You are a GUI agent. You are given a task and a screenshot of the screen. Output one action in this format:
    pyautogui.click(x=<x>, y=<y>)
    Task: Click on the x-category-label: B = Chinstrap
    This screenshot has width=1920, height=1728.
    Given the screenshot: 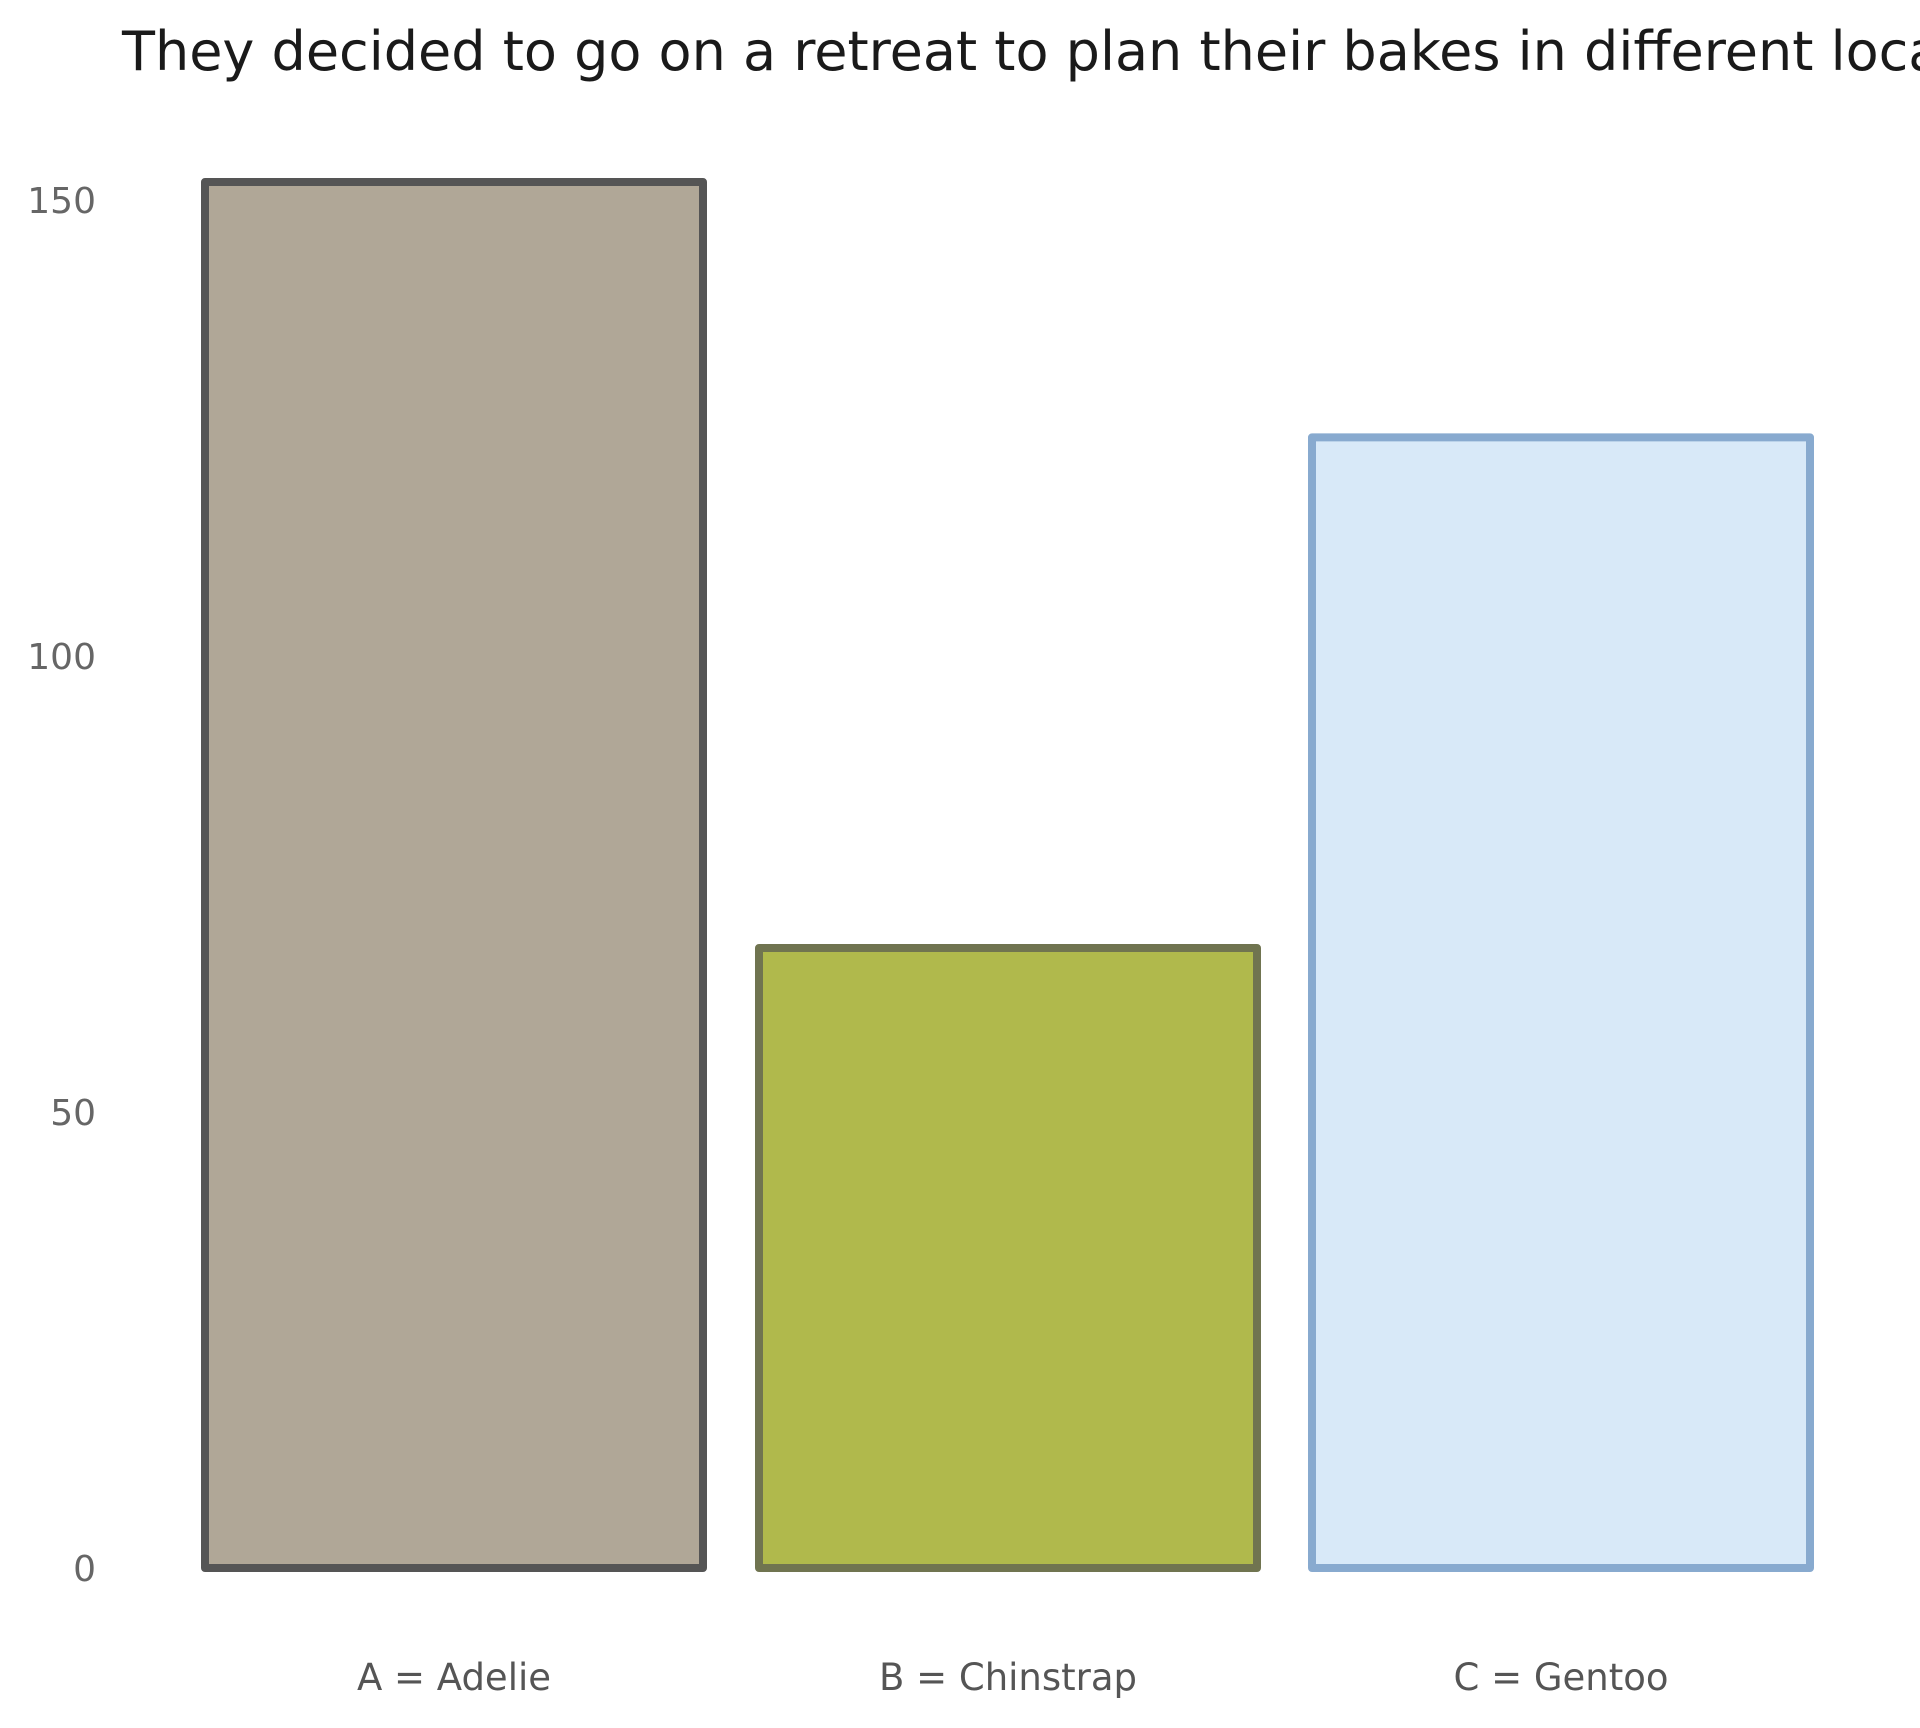 What is the action you would take?
    pyautogui.click(x=1008, y=1677)
    